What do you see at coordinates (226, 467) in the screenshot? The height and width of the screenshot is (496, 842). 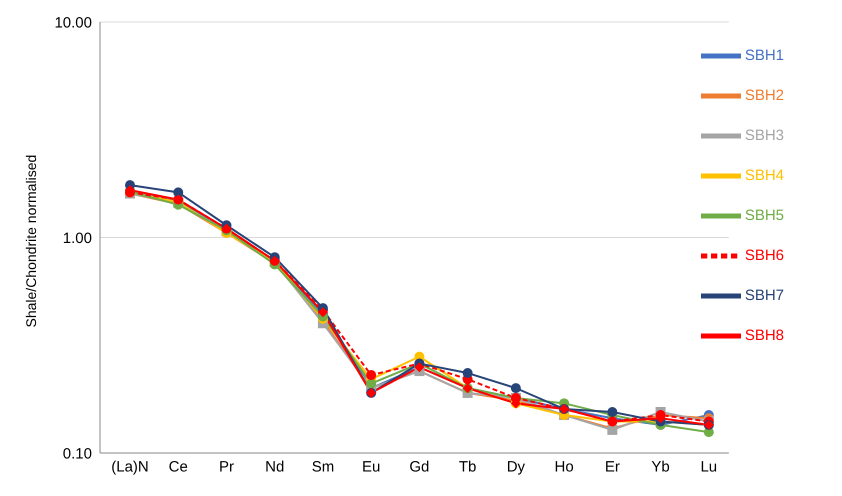 I see `x-tick-label: Pr` at bounding box center [226, 467].